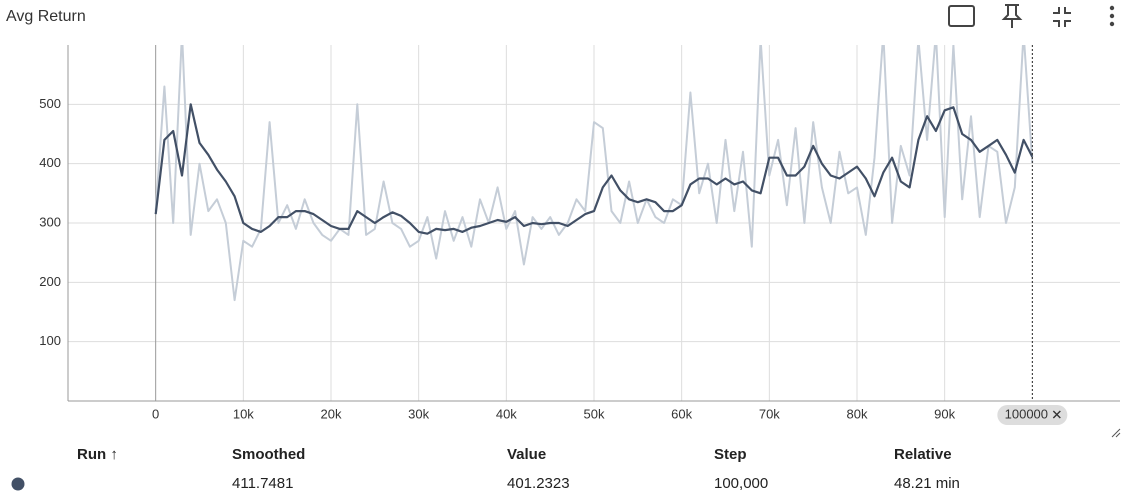 This screenshot has width=1127, height=501. Describe the element at coordinates (1056, 414) in the screenshot. I see `hover-close-icon` at that location.